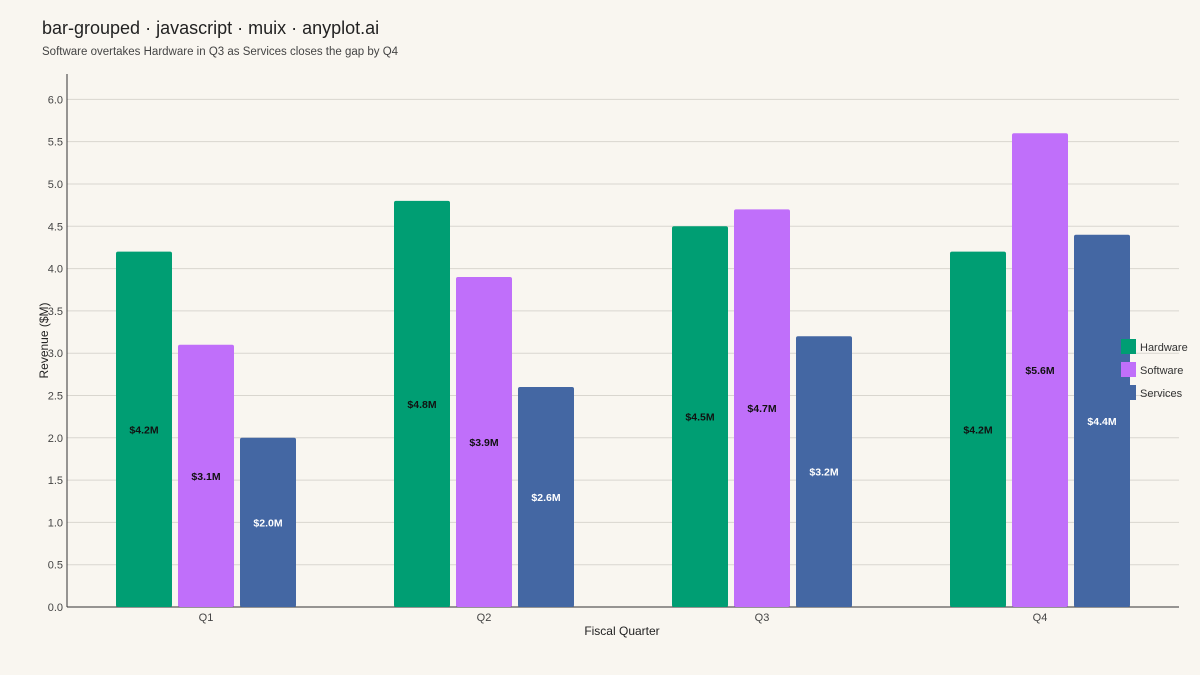 Image resolution: width=1200 pixels, height=675 pixels. I want to click on data-label: $2.6M, so click(545, 498).